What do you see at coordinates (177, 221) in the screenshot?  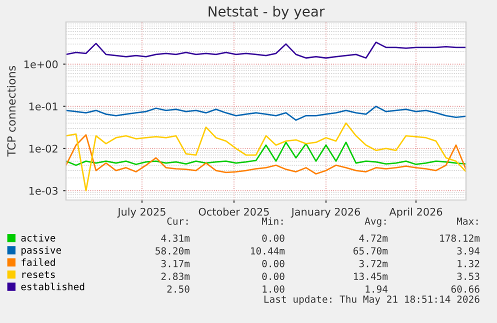 I see `text: Cur:` at bounding box center [177, 221].